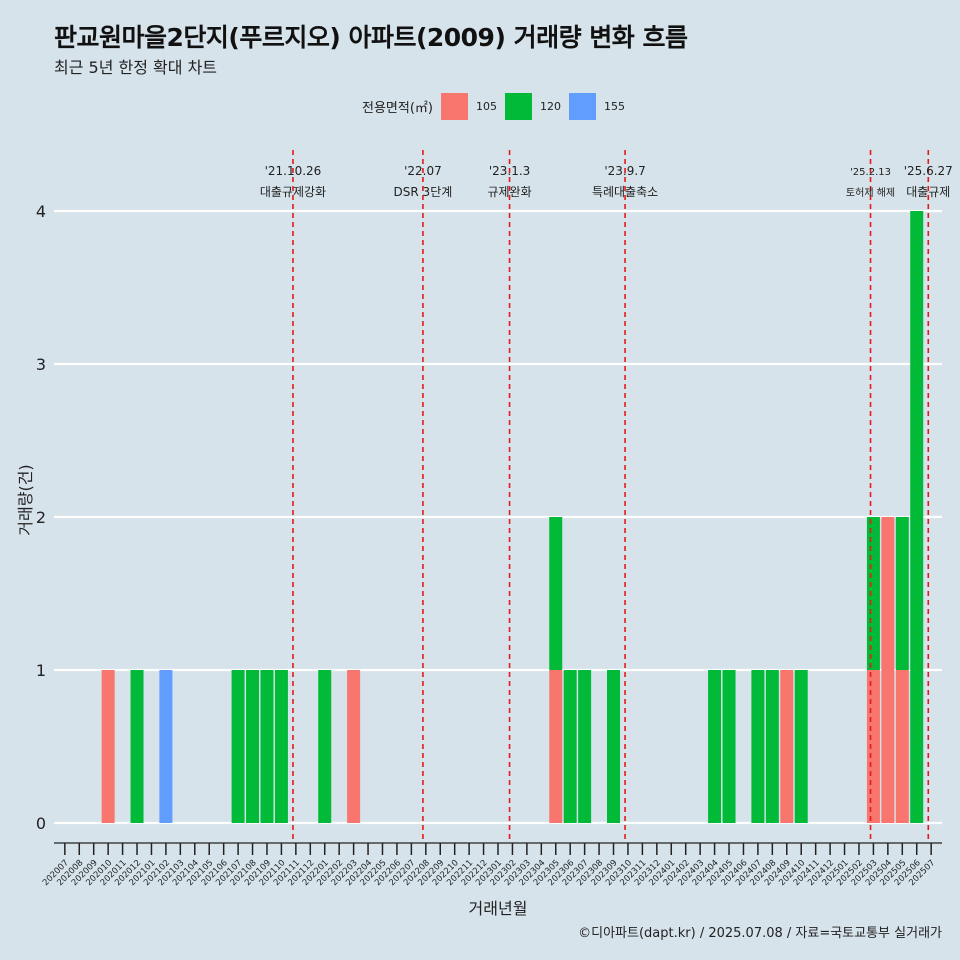 This screenshot has height=960, width=960. What do you see at coordinates (293, 171) in the screenshot?
I see `event-date-label: '21.10.26` at bounding box center [293, 171].